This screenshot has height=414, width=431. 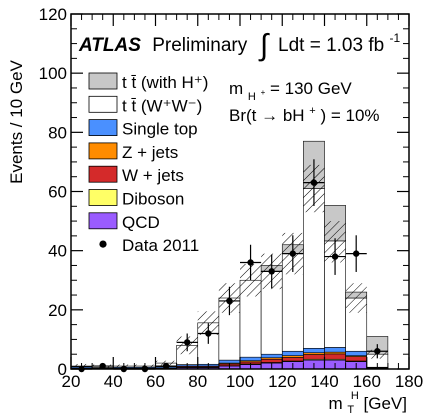 I want to click on x-axis-label-sup: H, so click(x=355, y=396).